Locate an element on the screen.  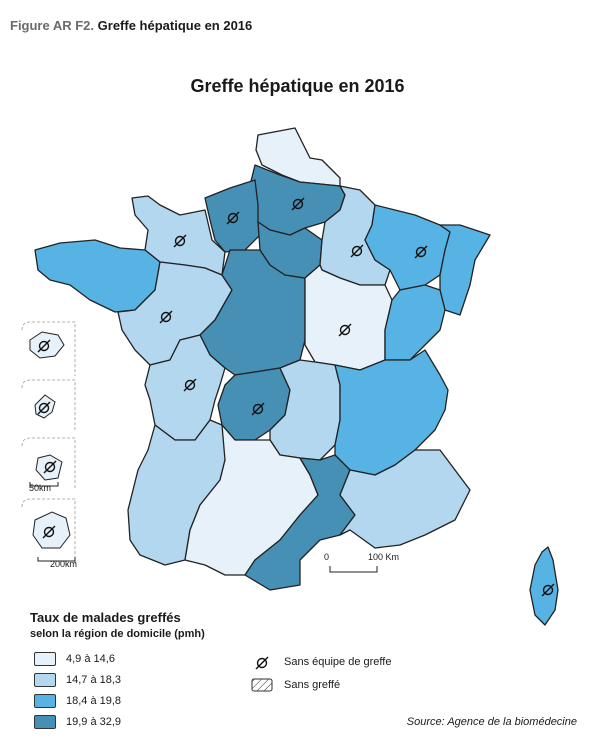
legend-class-label: 19,9 à 32,9 is located at coordinates (94, 722).